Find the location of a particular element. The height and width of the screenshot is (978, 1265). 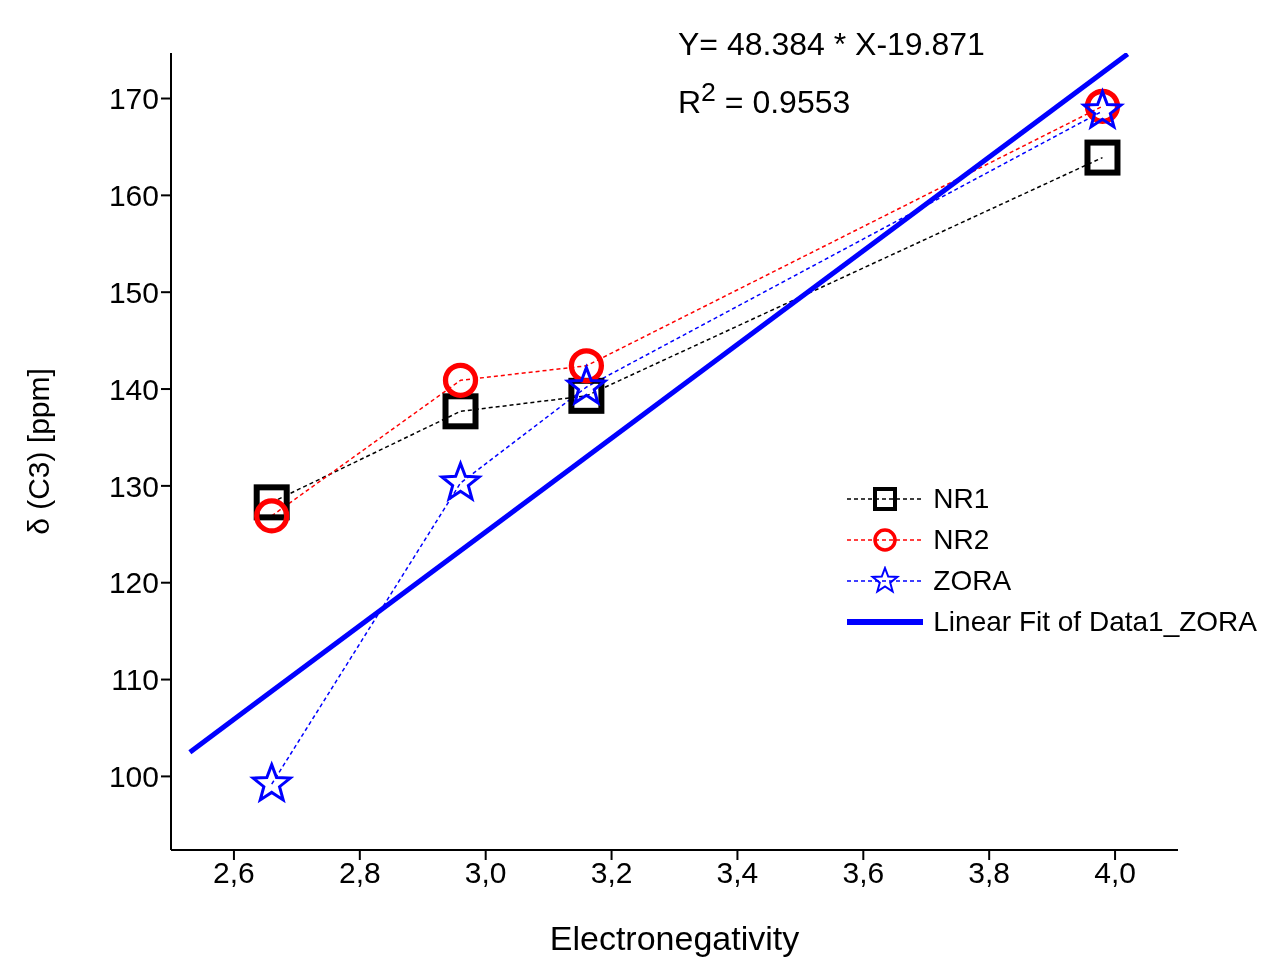

annotation: R$^{2}$ = 0.9553 is located at coordinates (765, 99).